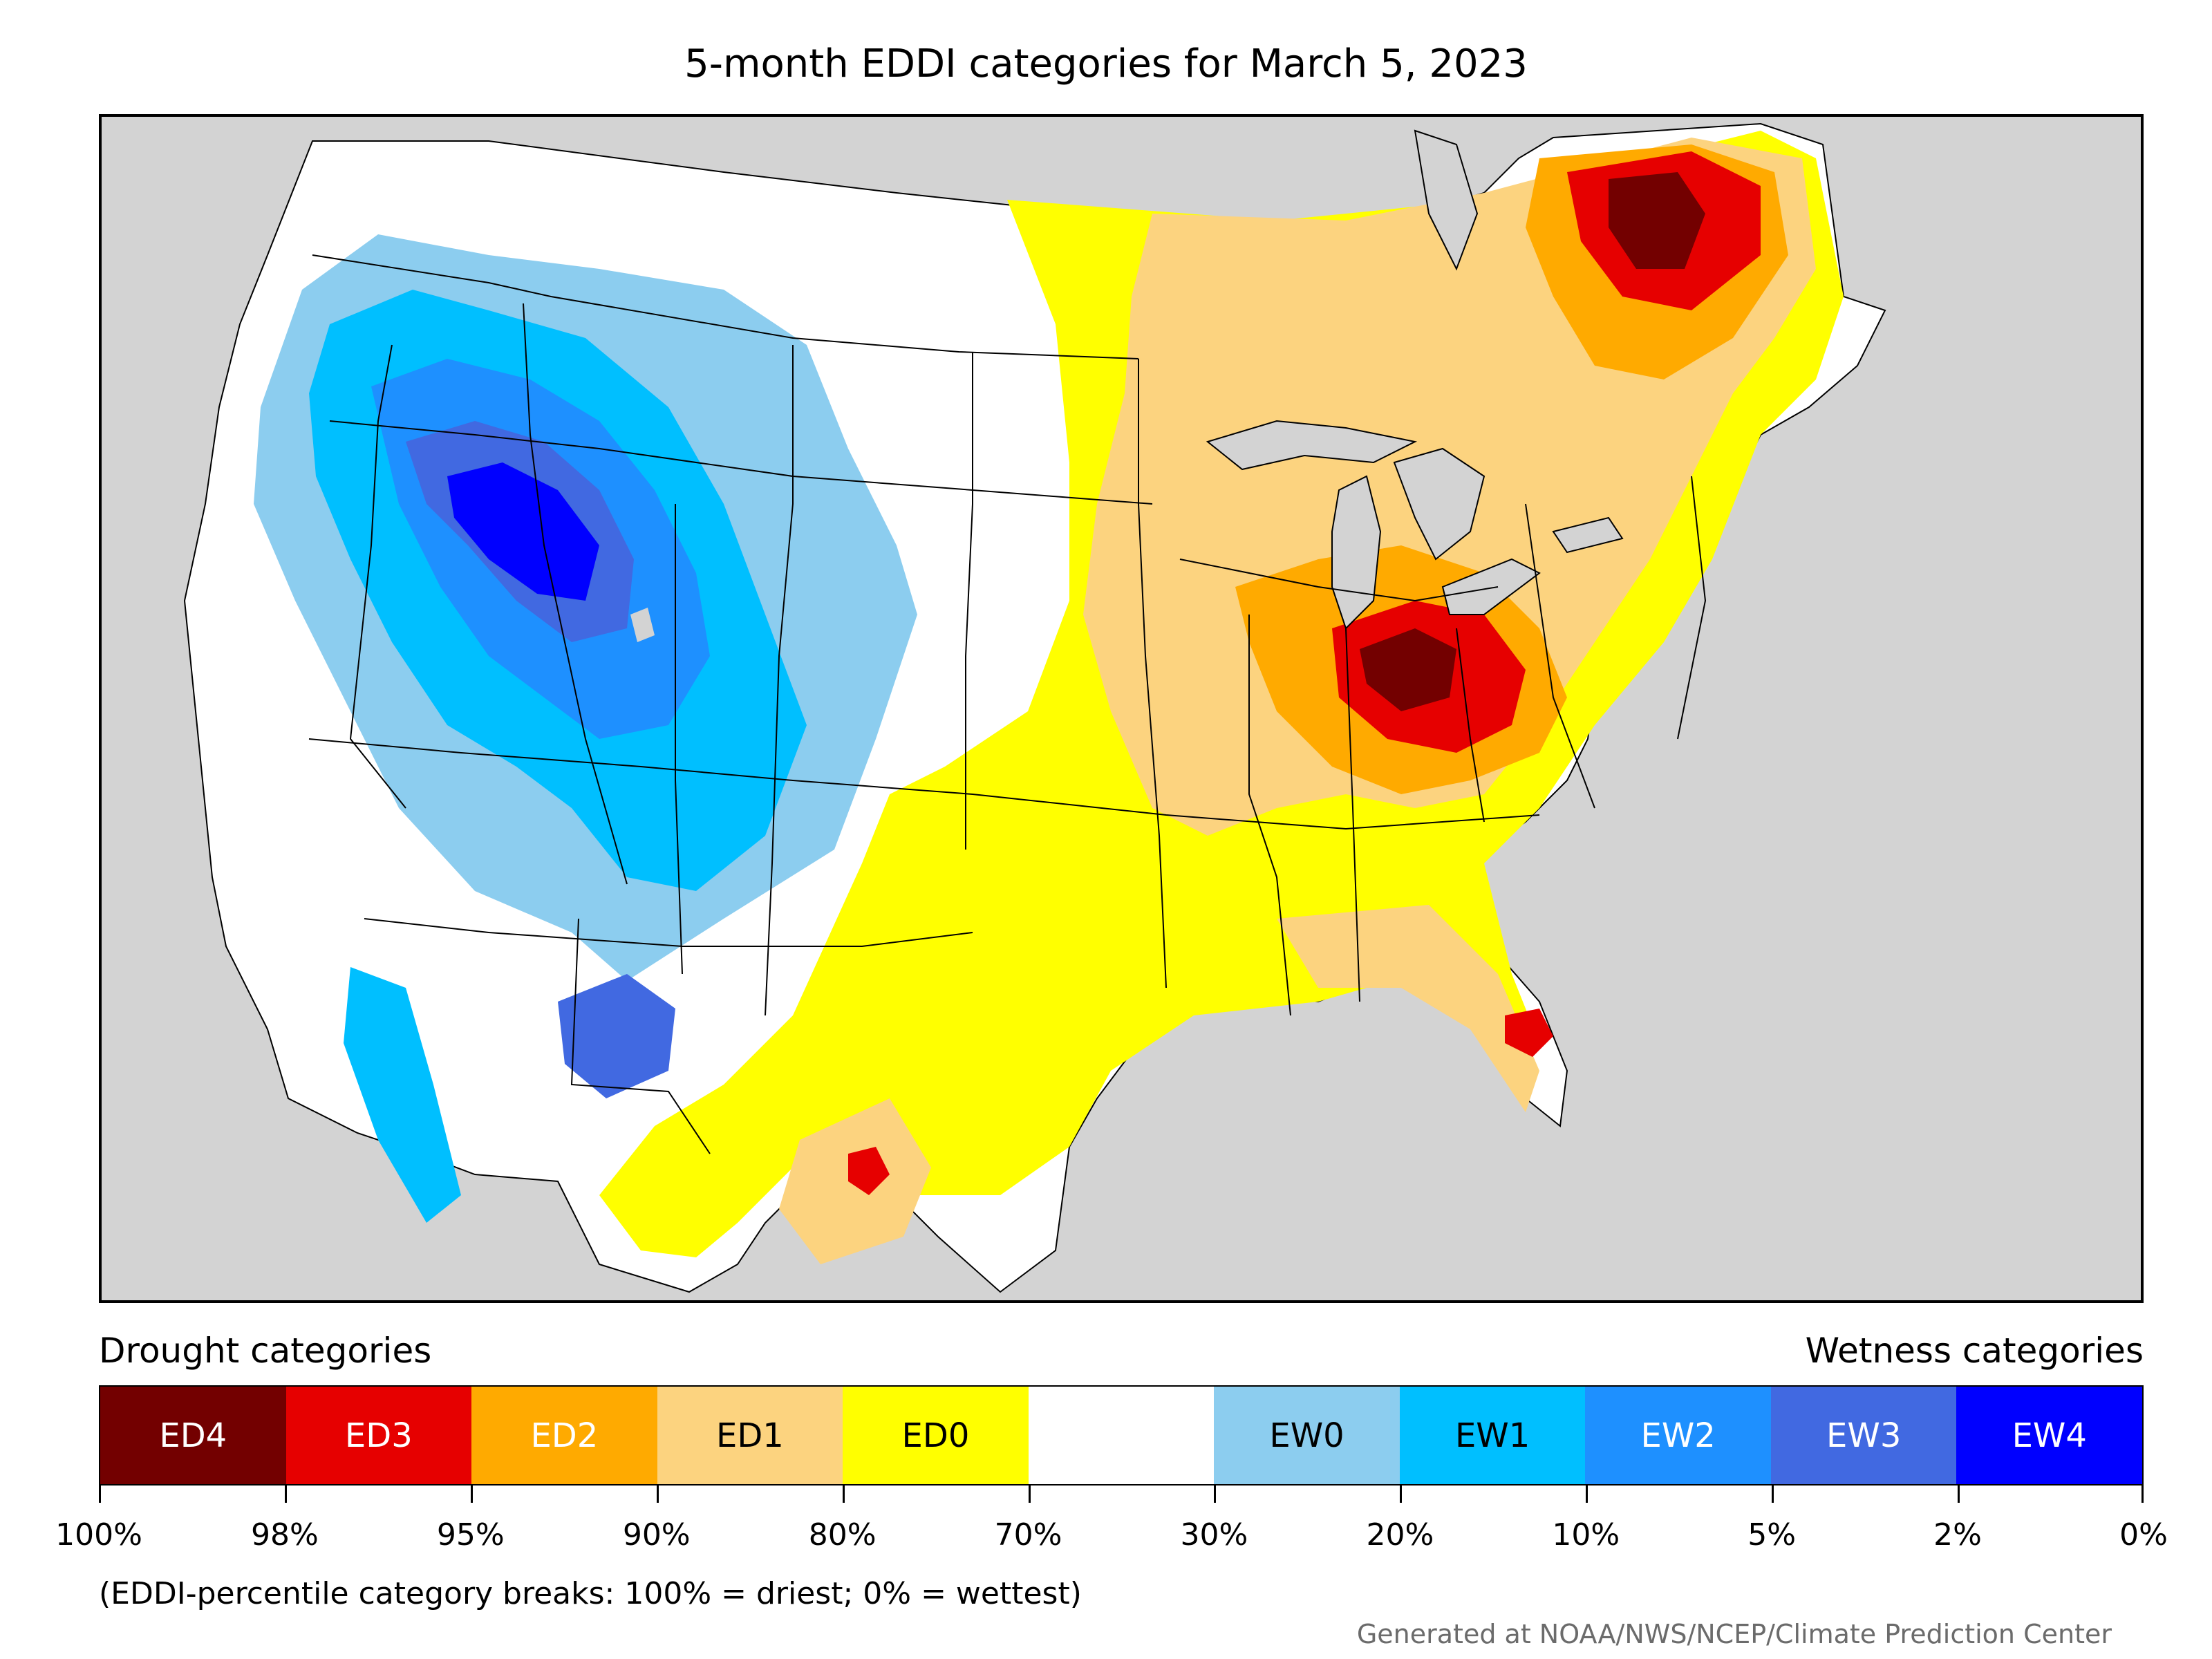 The height and width of the screenshot is (1659, 2212). I want to click on colorbar-tick-label: 80%, so click(842, 1535).